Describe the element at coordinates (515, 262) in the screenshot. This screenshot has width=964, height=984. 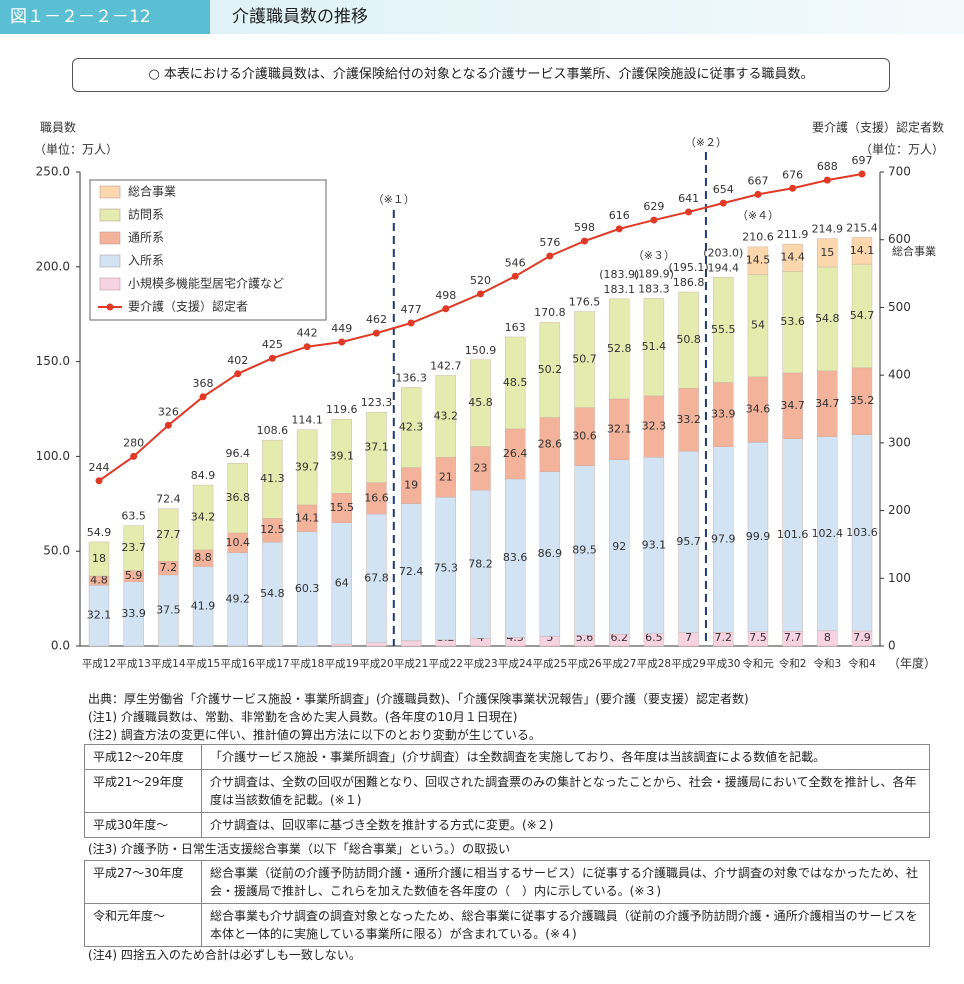
I see `line-label: 546` at that location.